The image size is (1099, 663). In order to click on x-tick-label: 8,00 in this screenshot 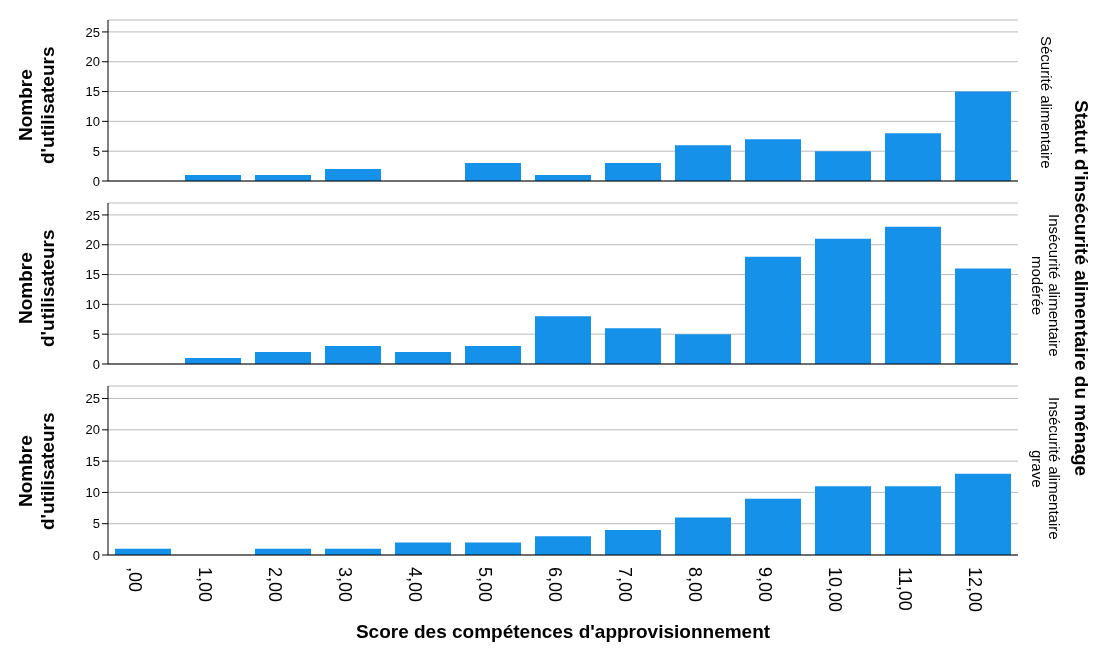, I will do `click(695, 585)`.